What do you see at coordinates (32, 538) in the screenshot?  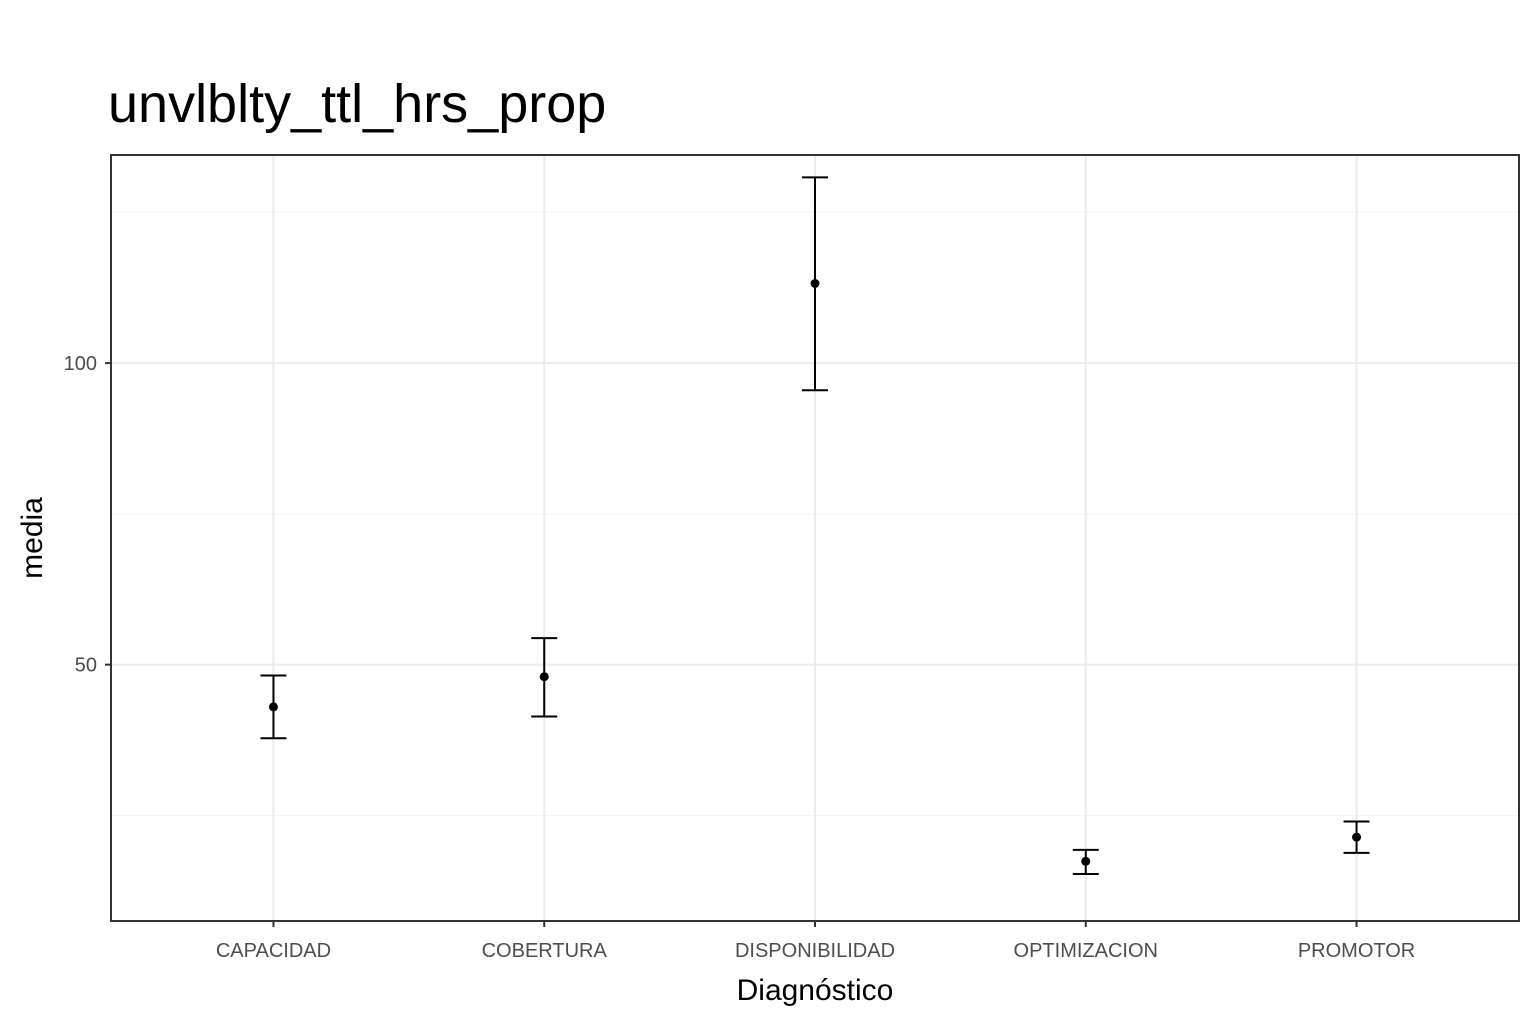 I see `y-axis-title: media` at bounding box center [32, 538].